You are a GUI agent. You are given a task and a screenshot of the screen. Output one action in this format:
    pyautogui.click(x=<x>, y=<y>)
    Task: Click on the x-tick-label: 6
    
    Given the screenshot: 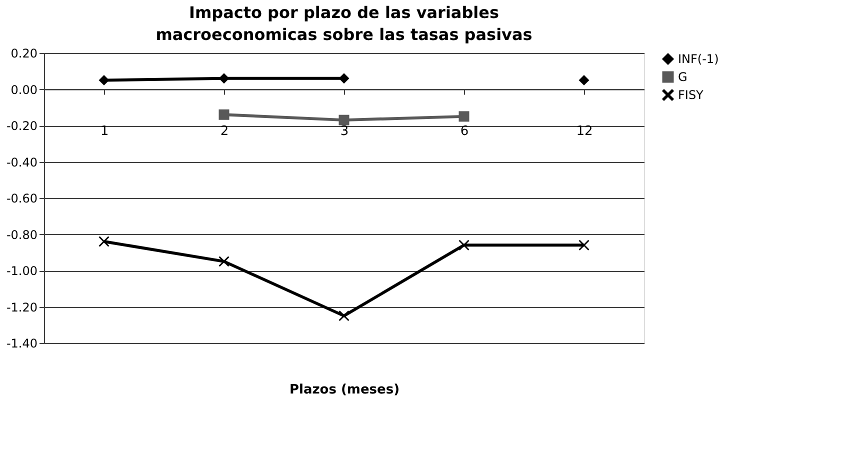 What is the action you would take?
    pyautogui.click(x=464, y=131)
    